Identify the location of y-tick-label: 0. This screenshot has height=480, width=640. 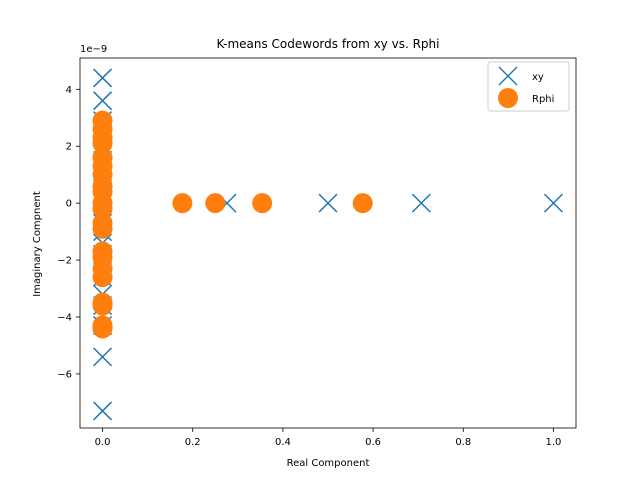
(69, 204).